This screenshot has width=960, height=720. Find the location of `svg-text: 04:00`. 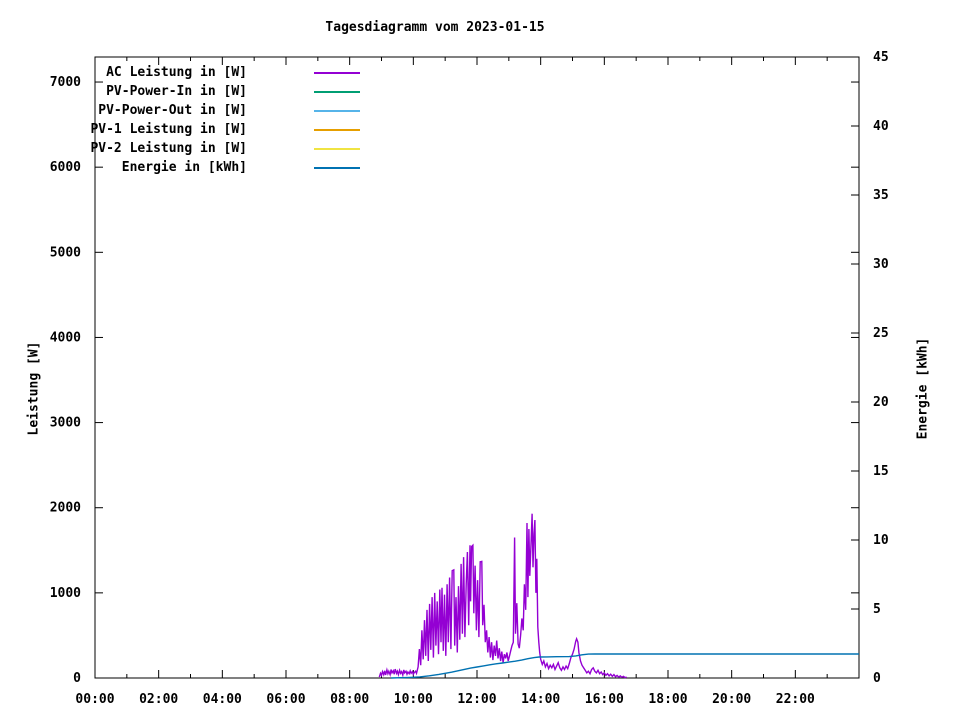

svg-text: 04:00 is located at coordinates (222, 699).